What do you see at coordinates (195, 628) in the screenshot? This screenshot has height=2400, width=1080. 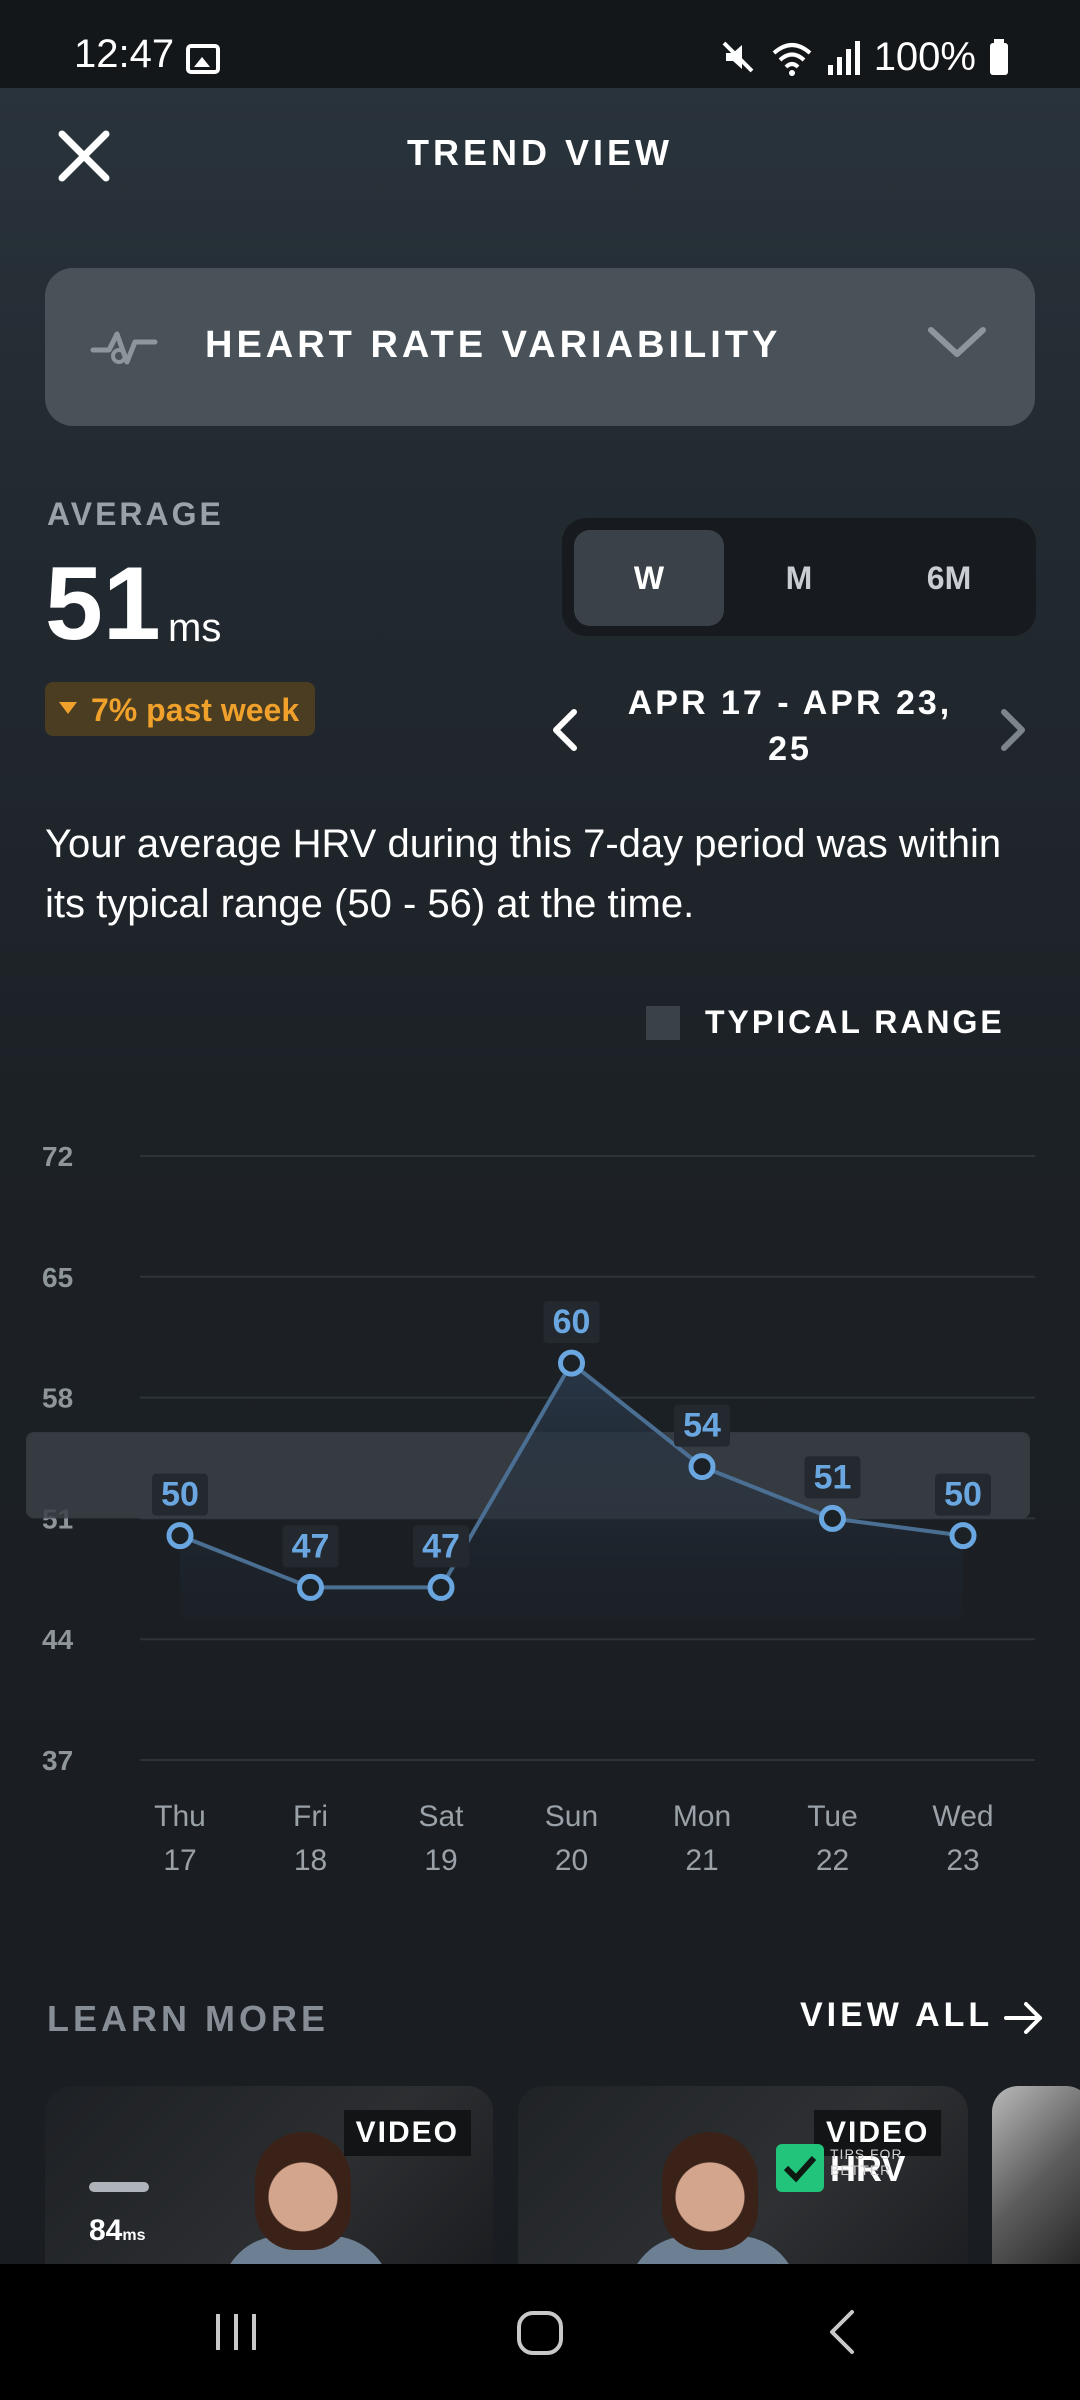 I see `average-unit: ms` at bounding box center [195, 628].